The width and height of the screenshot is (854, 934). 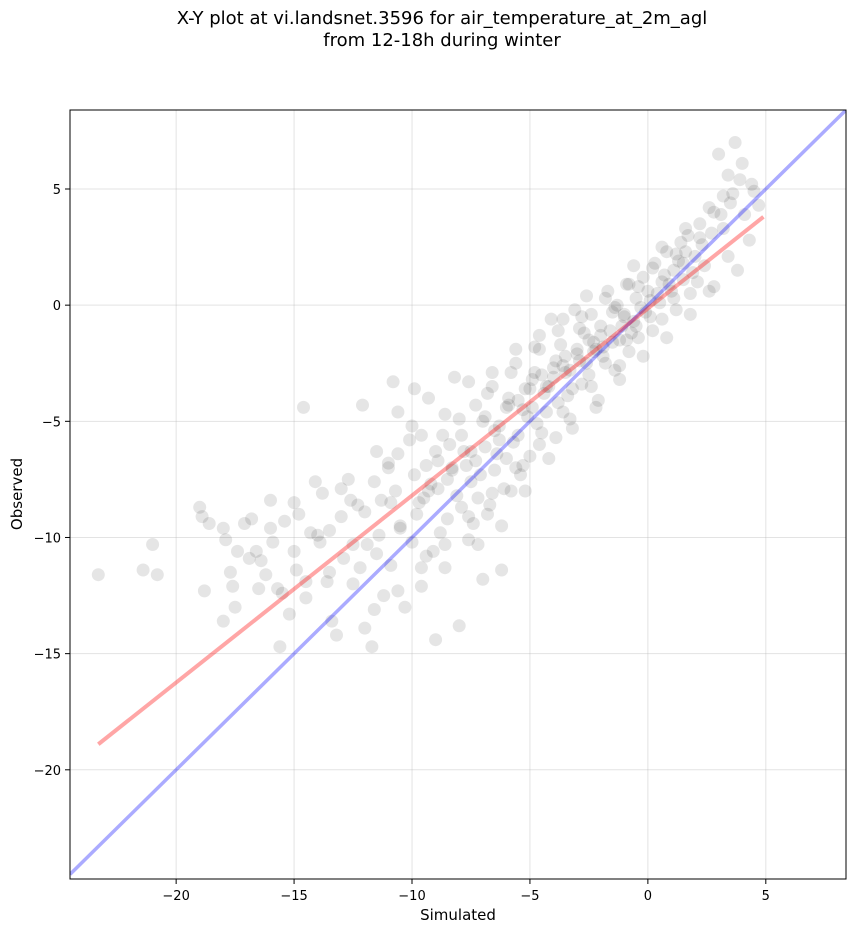 What do you see at coordinates (175, 896) in the screenshot?
I see `x-tick-label: −20` at bounding box center [175, 896].